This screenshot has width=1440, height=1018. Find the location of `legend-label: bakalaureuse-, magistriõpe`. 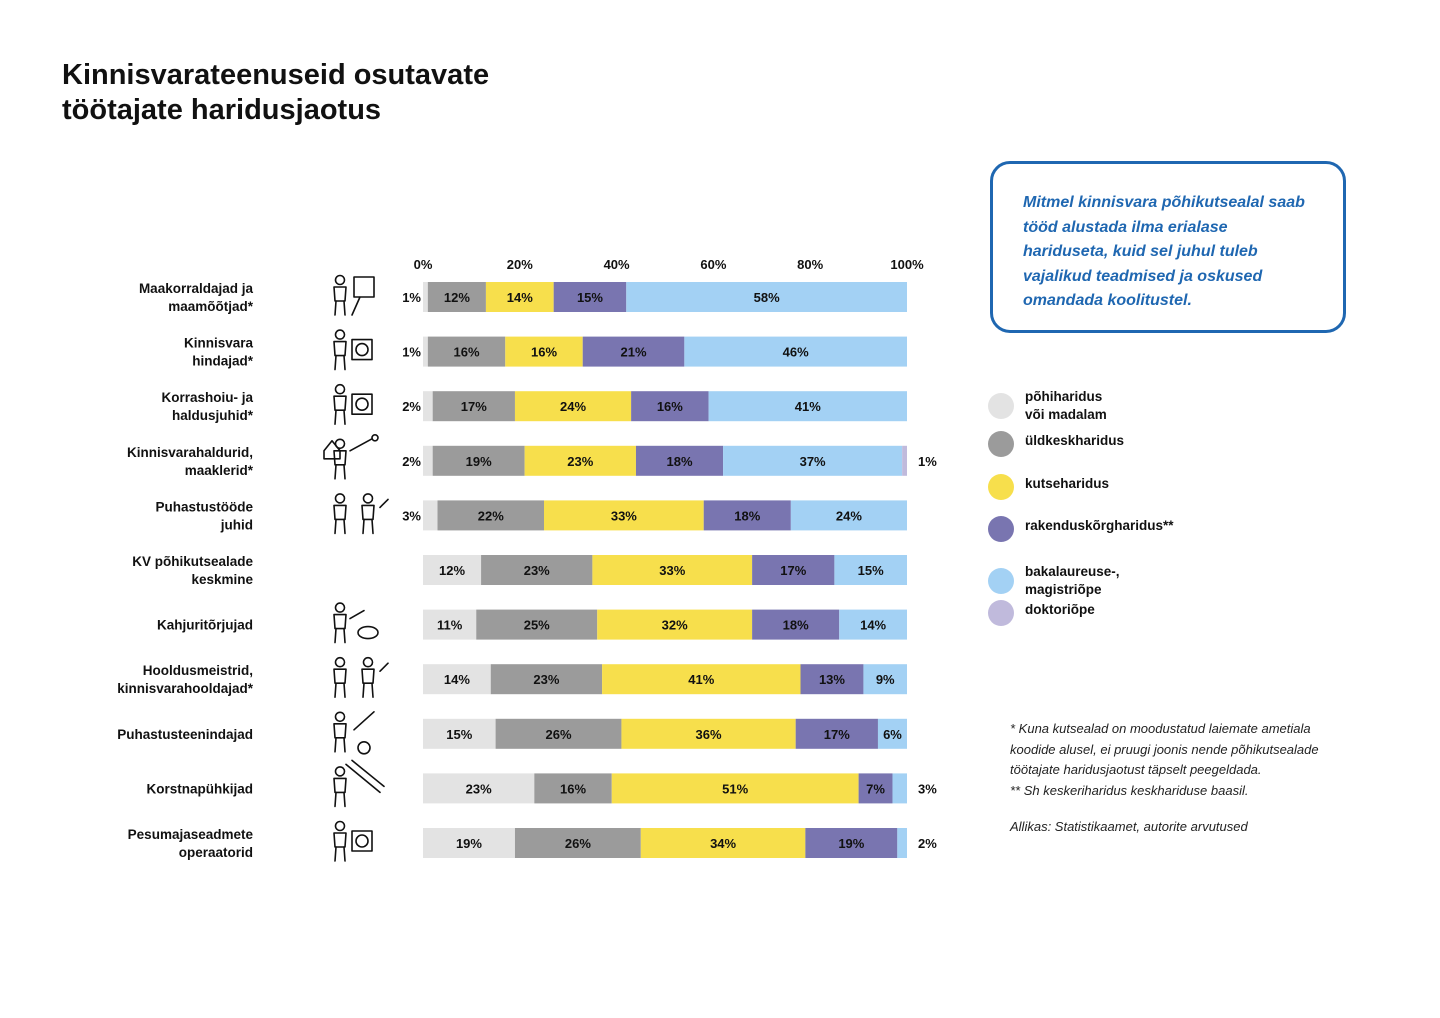

legend-label: bakalaureuse-, magistriõpe is located at coordinates (1072, 580).